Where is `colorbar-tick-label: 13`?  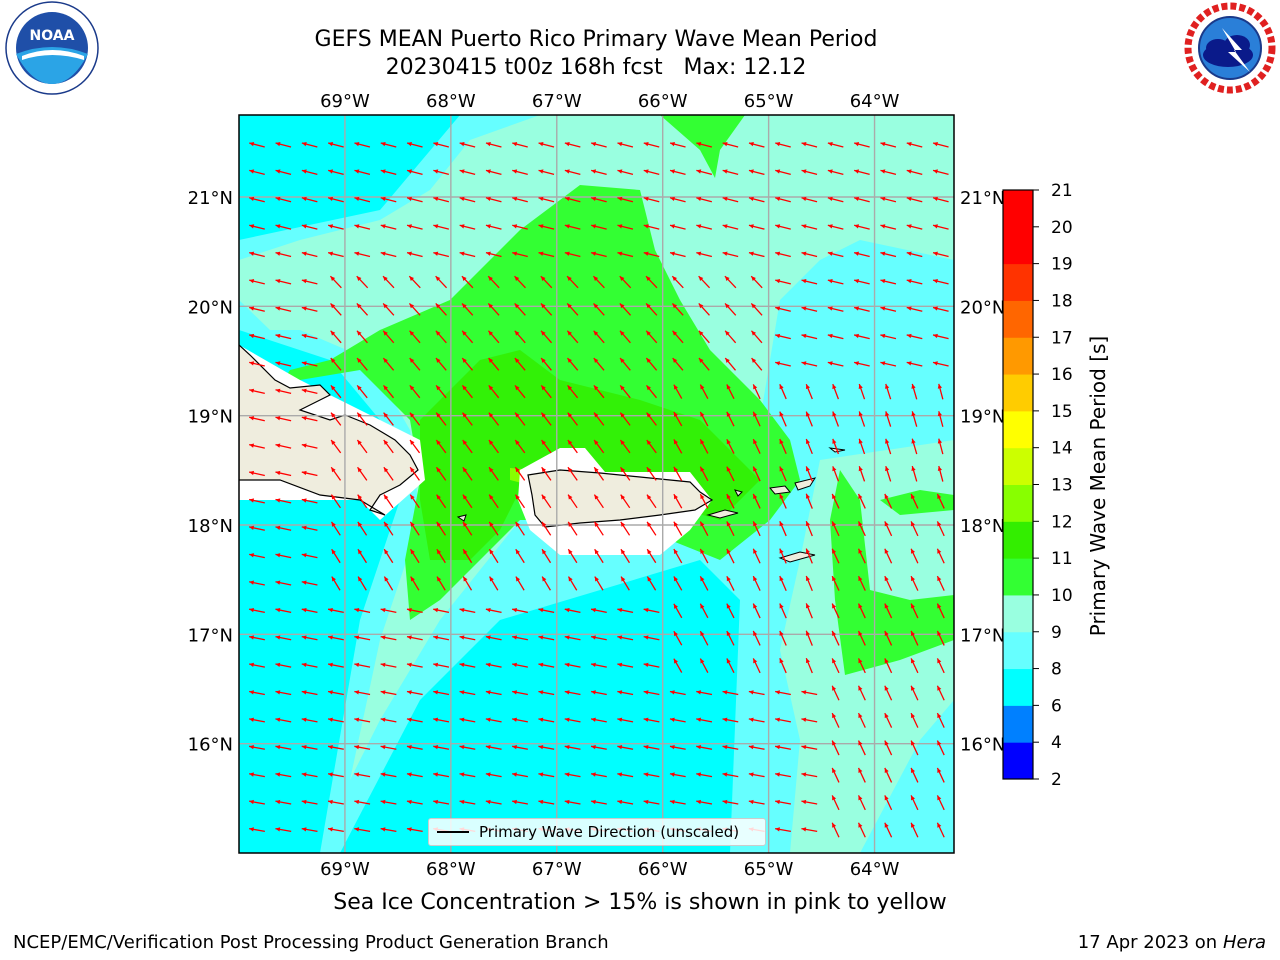
colorbar-tick-label: 13 is located at coordinates (1062, 486).